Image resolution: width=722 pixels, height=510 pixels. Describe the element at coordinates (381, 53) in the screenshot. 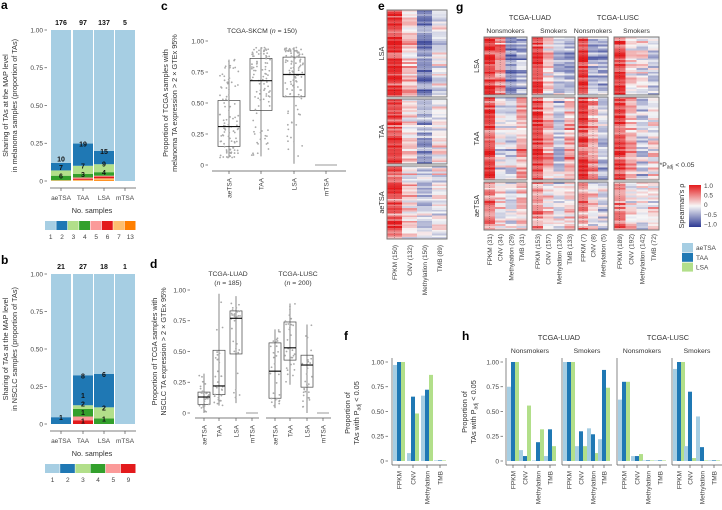

I see `row-group-label: LSA` at that location.